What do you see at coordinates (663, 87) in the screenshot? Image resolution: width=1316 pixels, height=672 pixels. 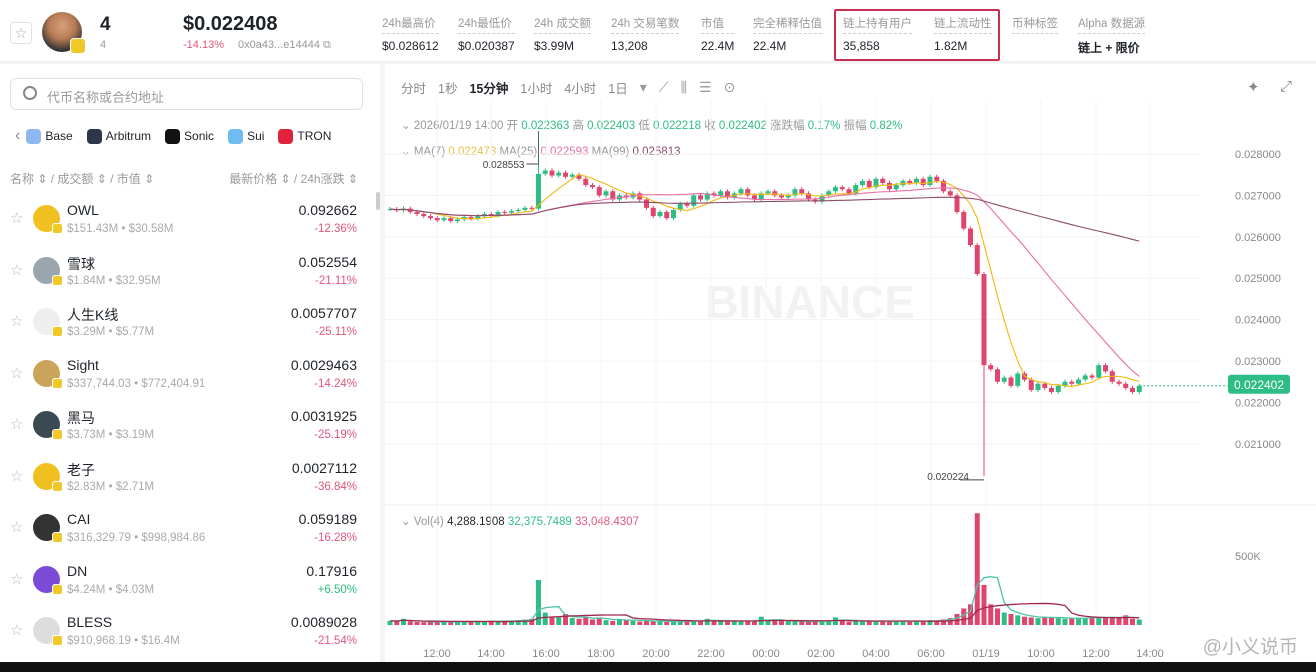 I see `indicator-icon: ⟋` at bounding box center [663, 87].